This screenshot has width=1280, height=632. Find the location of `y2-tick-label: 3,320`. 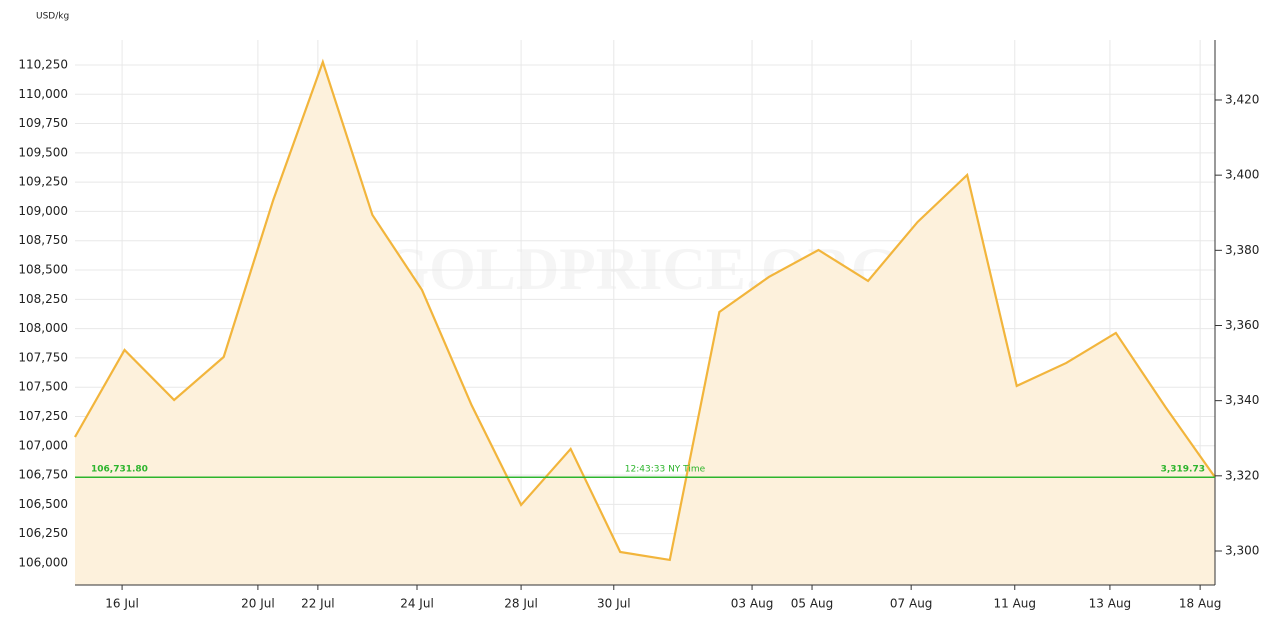

y2-tick-label: 3,320 is located at coordinates (1242, 475).